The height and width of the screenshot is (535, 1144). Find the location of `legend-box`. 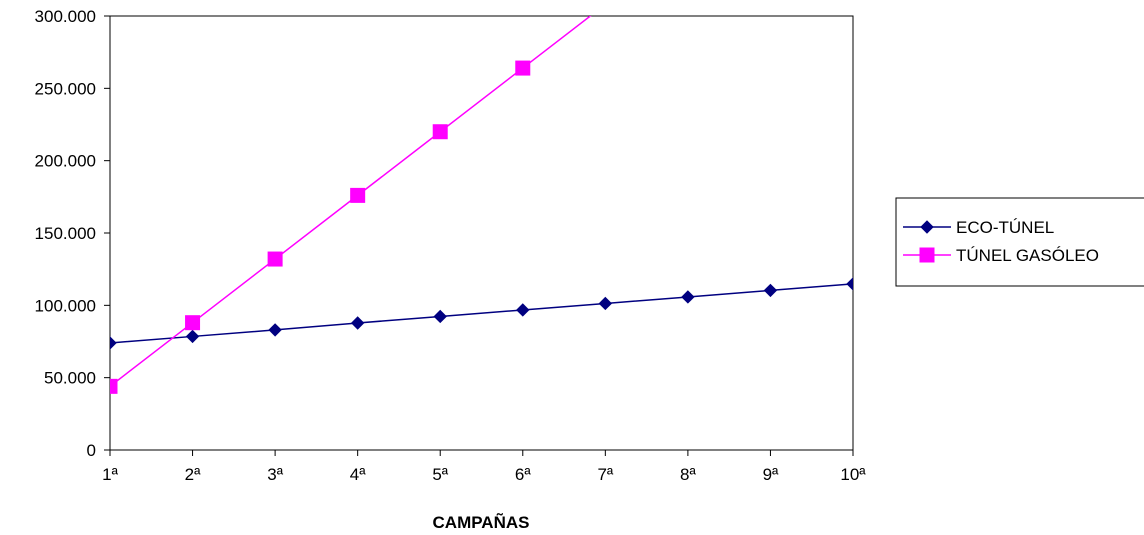

legend-box is located at coordinates (1019, 242).